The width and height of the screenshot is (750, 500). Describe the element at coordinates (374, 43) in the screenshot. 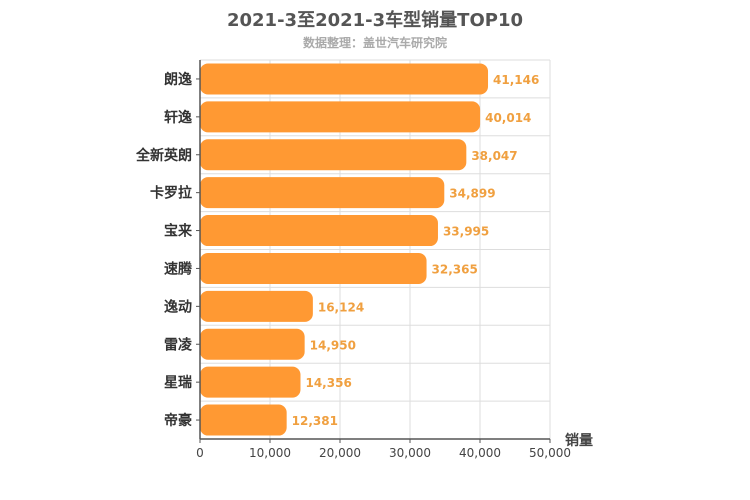

I see `chart-subtitle: 数据整理：盖世汽车研究院` at that location.